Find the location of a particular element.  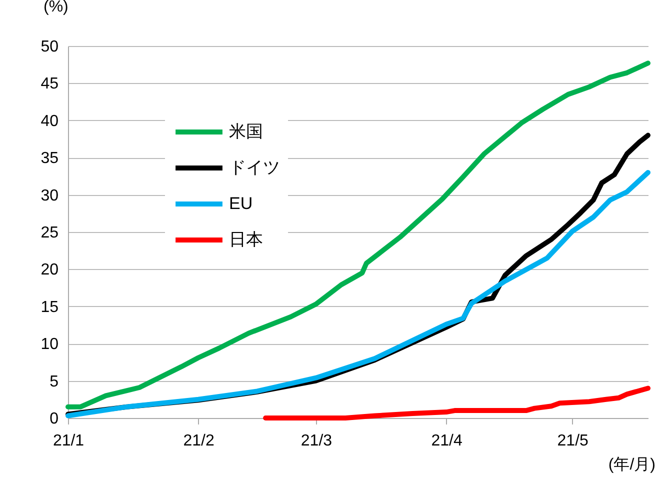

y-tick-label: 15 is located at coordinates (49, 307).